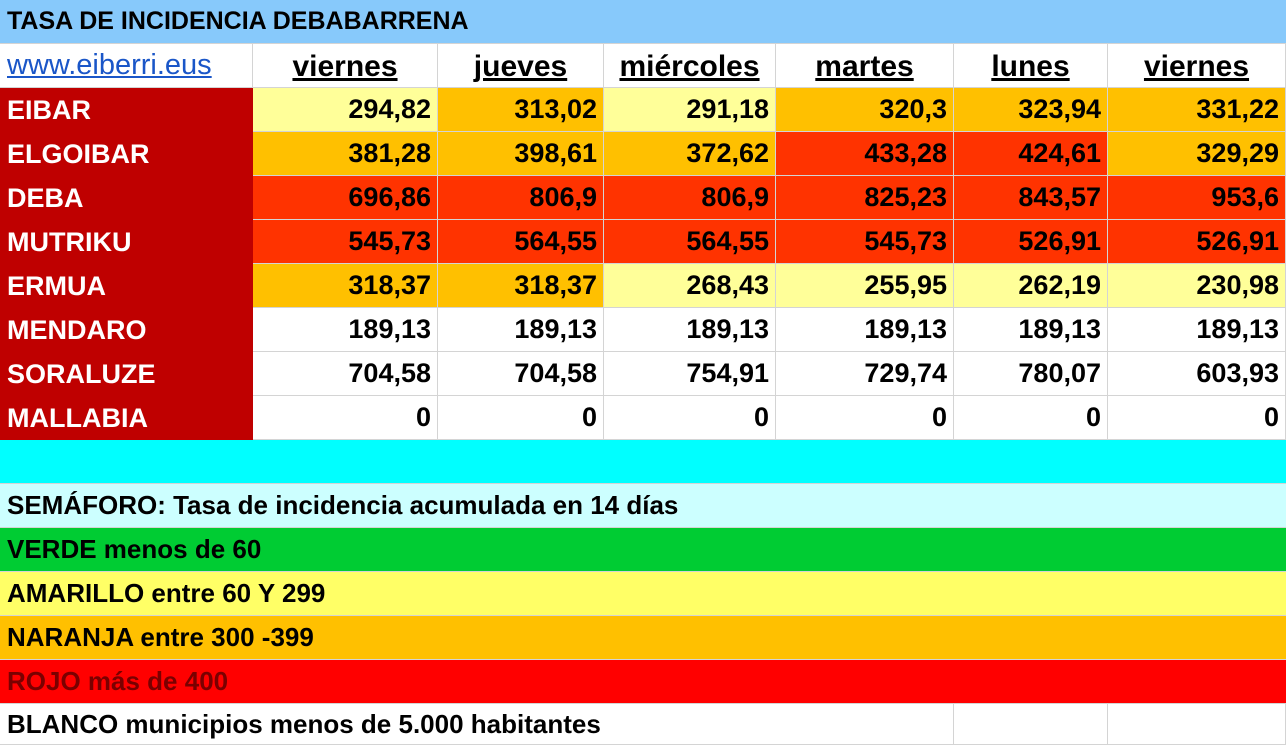 The width and height of the screenshot is (1287, 745). What do you see at coordinates (345, 198) in the screenshot?
I see `rate-cell: 696,86` at bounding box center [345, 198].